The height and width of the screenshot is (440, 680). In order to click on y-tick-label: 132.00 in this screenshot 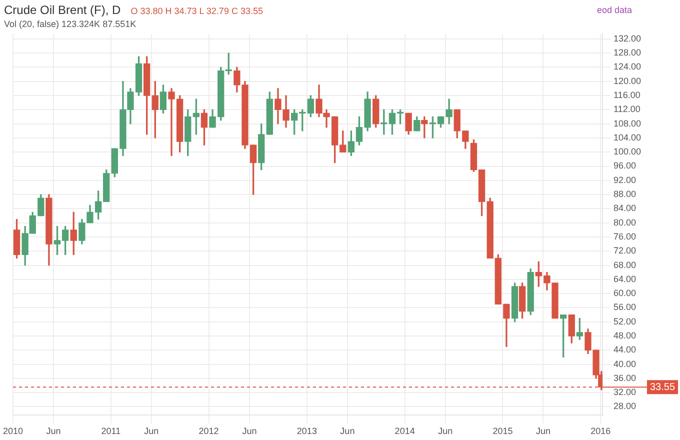, I will do `click(627, 38)`.